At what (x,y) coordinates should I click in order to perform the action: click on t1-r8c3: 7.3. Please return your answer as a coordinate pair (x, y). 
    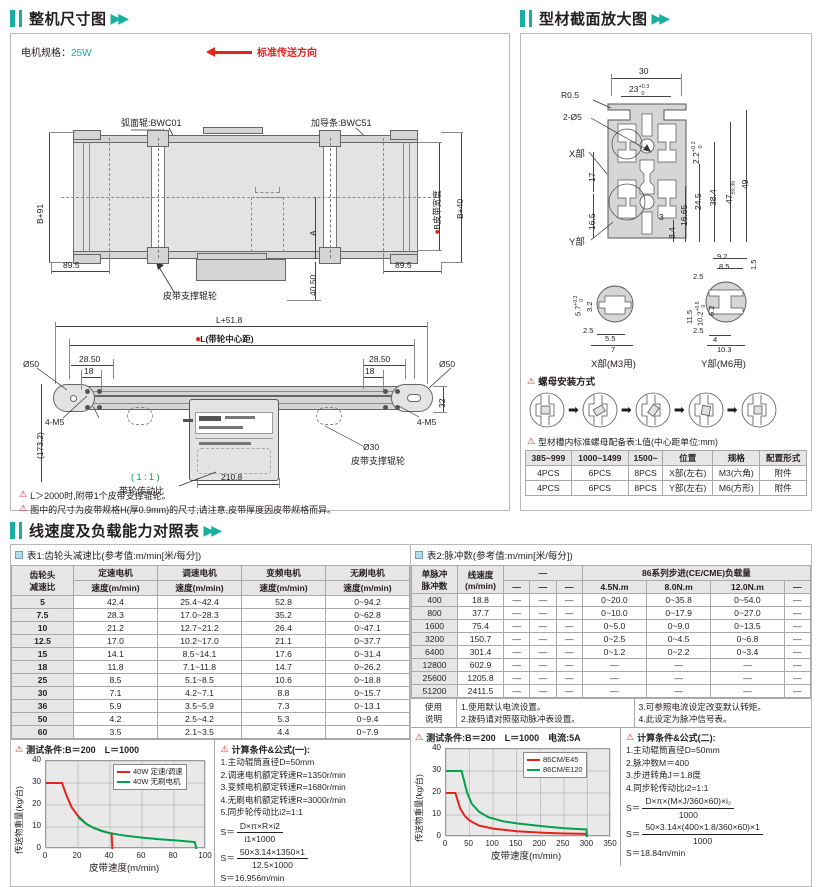
    Looking at the image, I should click on (283, 706).